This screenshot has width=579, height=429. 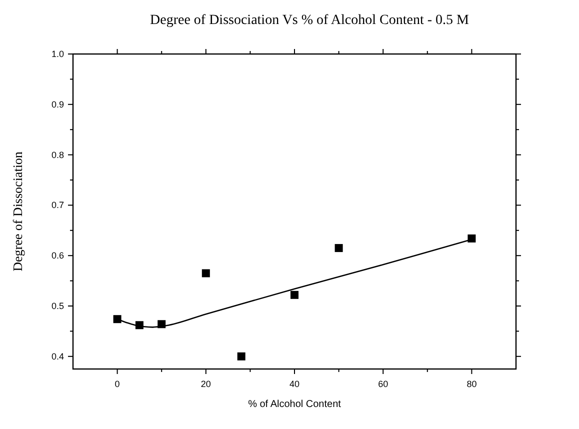 I want to click on x-tick-label: 0, so click(x=117, y=384).